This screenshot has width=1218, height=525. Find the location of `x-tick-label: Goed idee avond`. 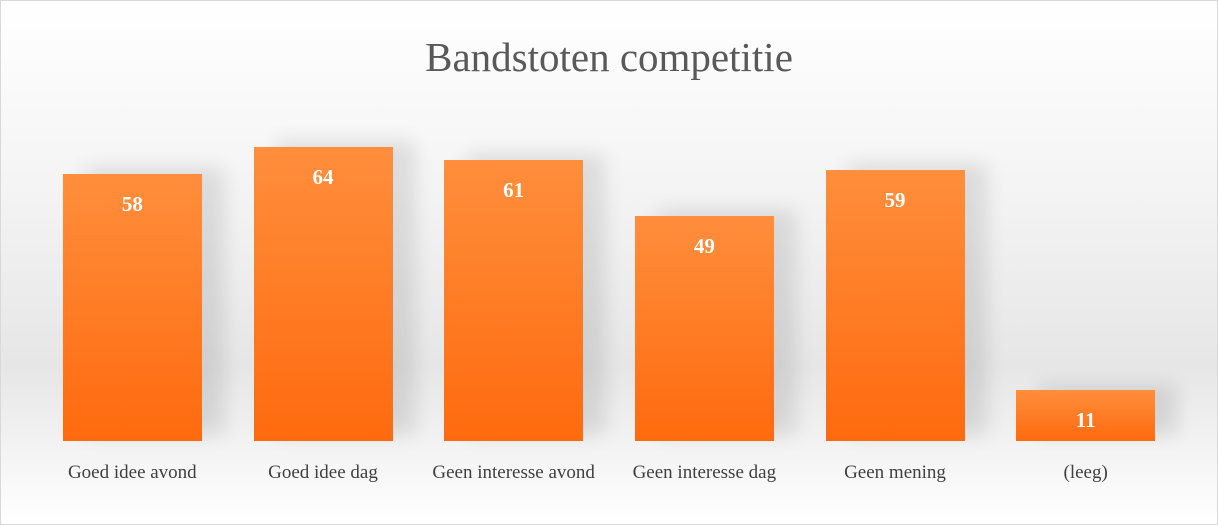

x-tick-label: Goed idee avond is located at coordinates (132, 472).